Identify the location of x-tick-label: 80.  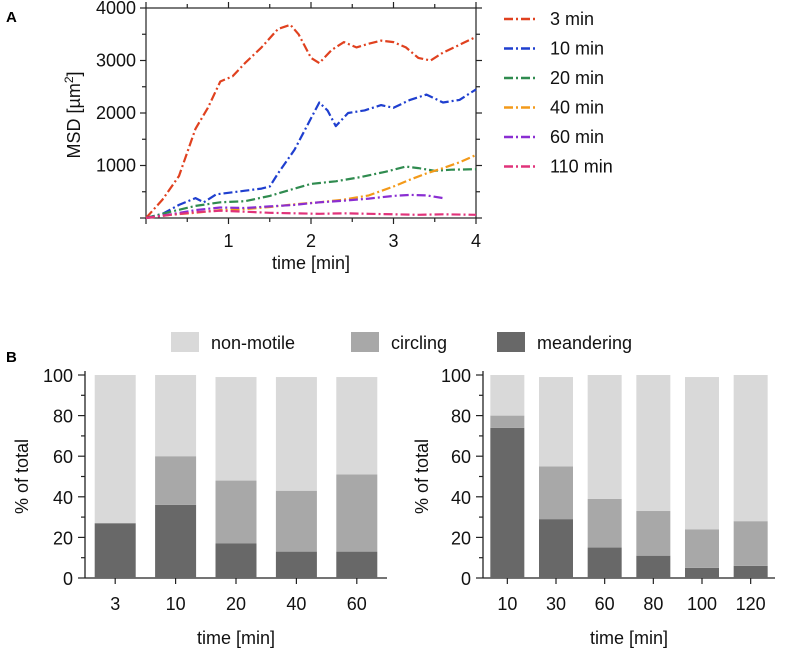
(653, 604).